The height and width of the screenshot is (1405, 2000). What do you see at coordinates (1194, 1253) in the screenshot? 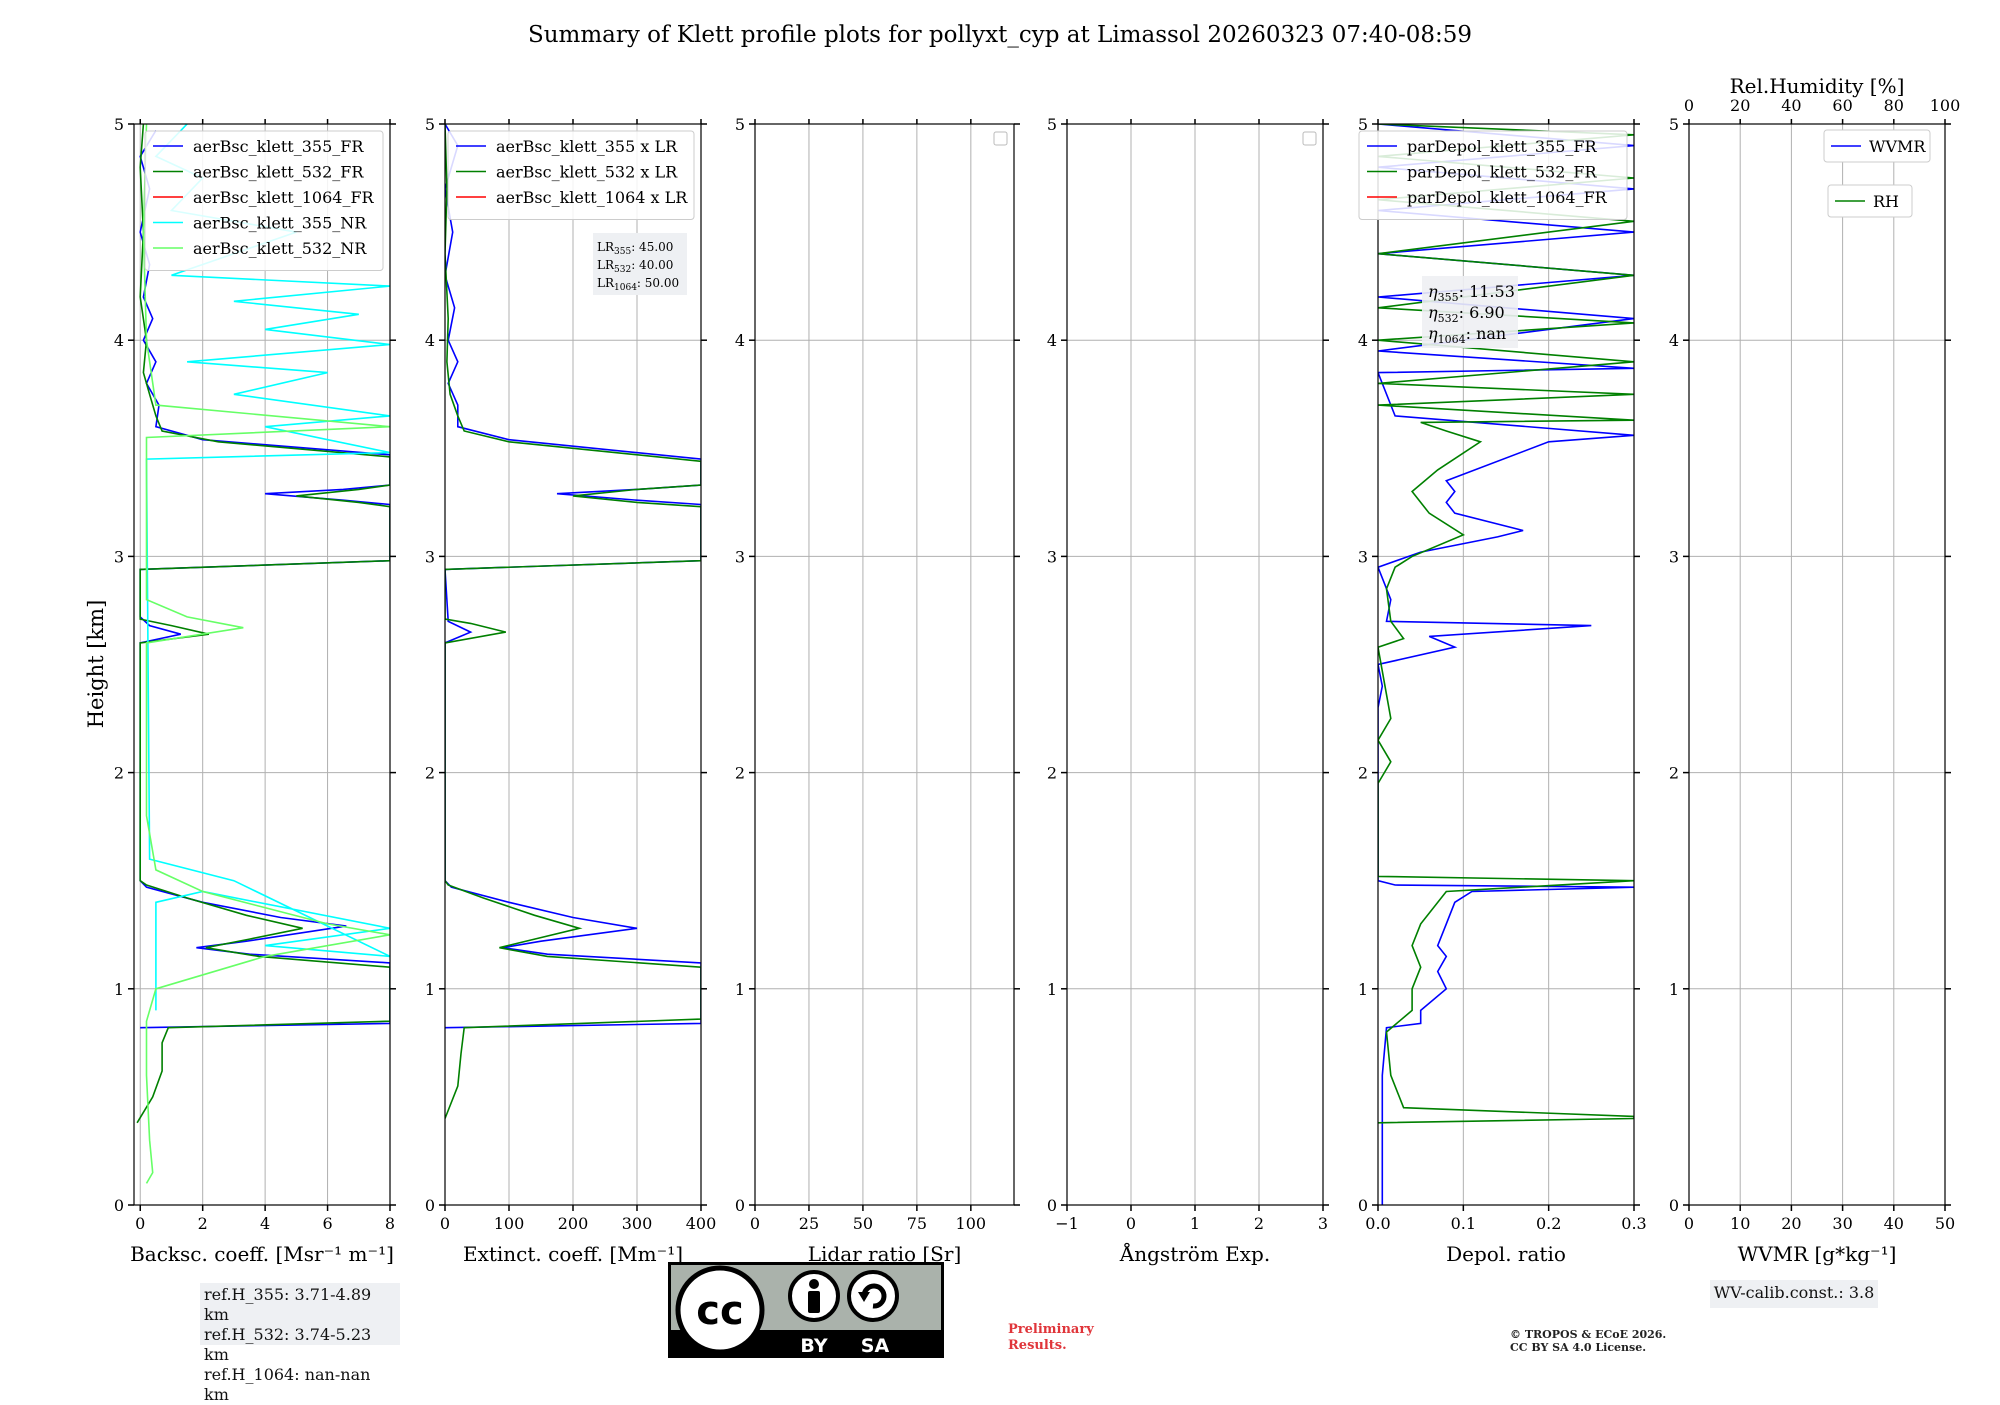
I see `x-axis-label: Ångström Exp.` at bounding box center [1194, 1253].